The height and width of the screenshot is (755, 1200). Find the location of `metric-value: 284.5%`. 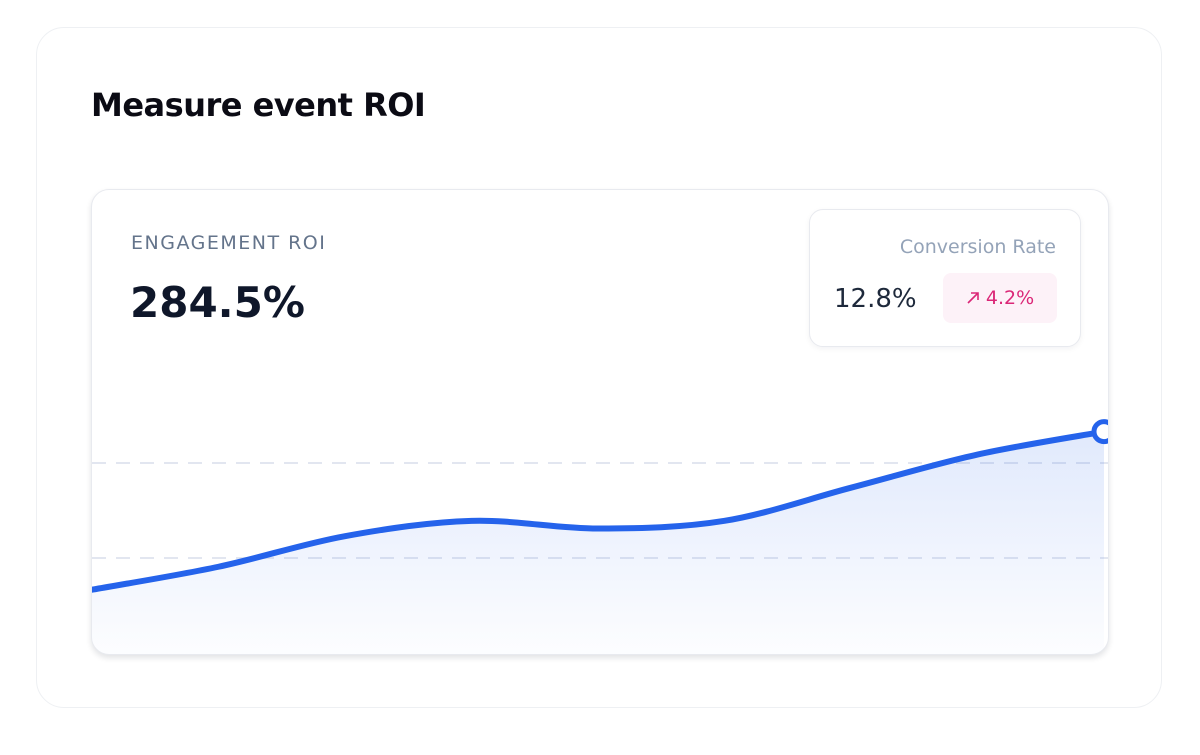

metric-value: 284.5% is located at coordinates (217, 302).